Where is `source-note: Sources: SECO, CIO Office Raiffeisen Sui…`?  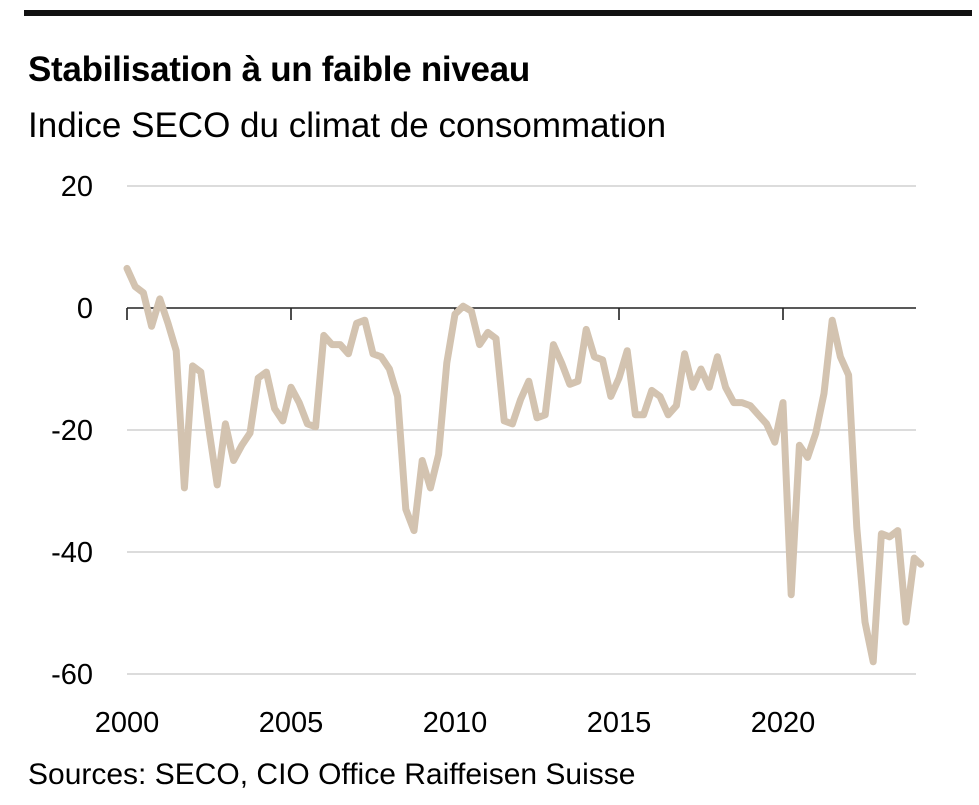
source-note: Sources: SECO, CIO Office Raiffeisen Sui… is located at coordinates (332, 774).